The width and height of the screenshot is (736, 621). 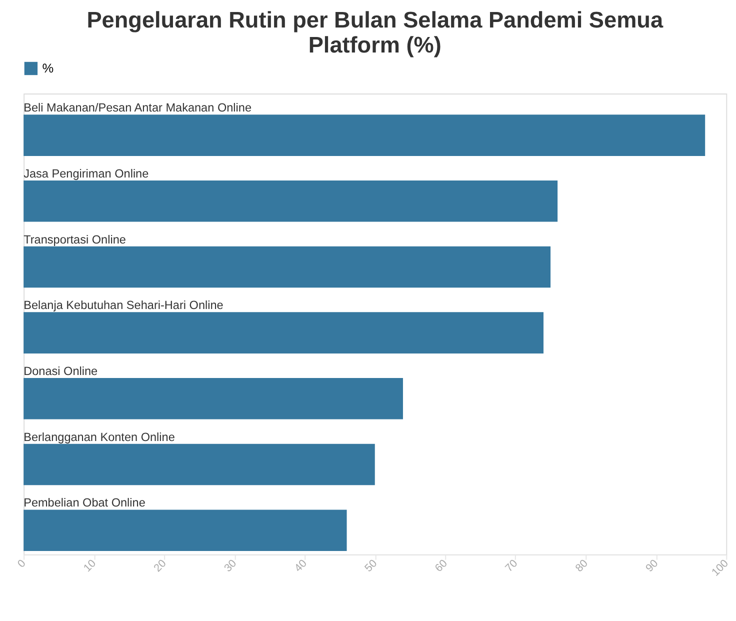 What do you see at coordinates (441, 565) in the screenshot?
I see `x-tick-label: 60` at bounding box center [441, 565].